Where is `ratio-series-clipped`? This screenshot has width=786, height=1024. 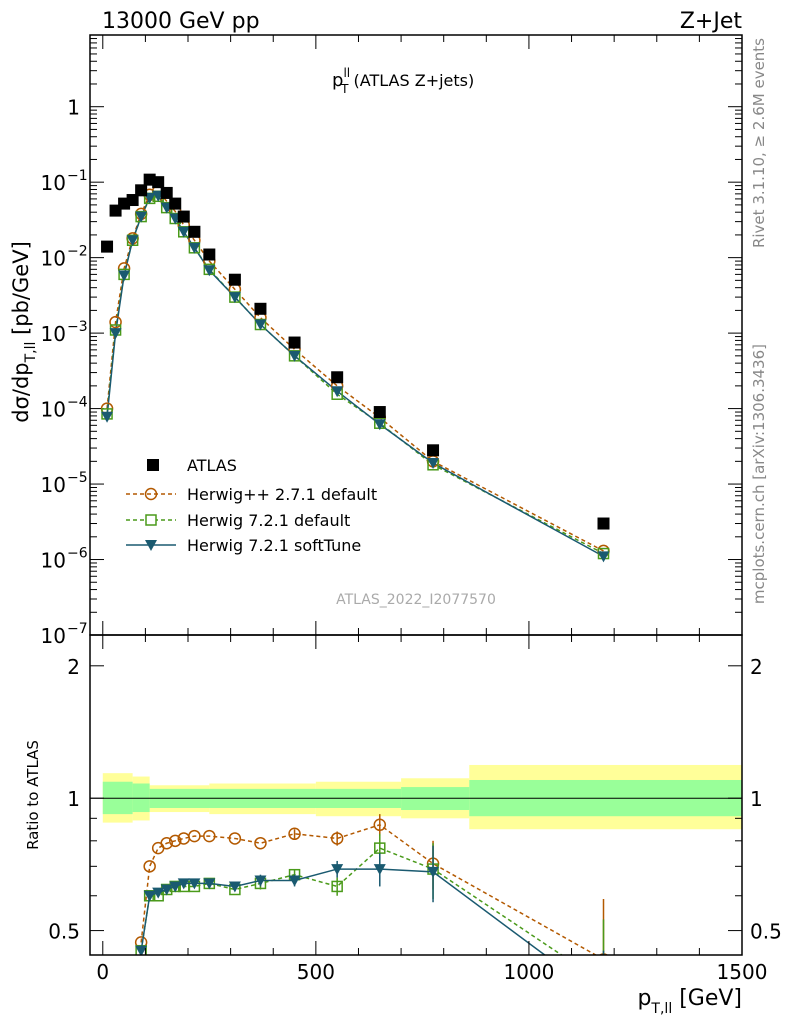 ratio-series-clipped is located at coordinates (371, 884).